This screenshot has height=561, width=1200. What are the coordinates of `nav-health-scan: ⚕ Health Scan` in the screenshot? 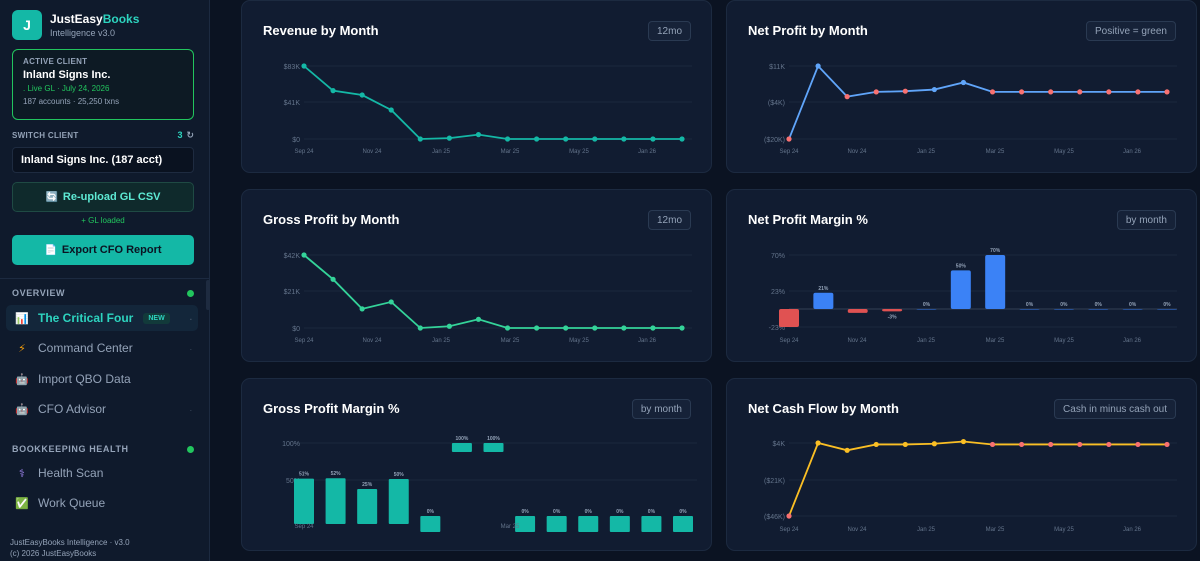 It's located at (102, 473).